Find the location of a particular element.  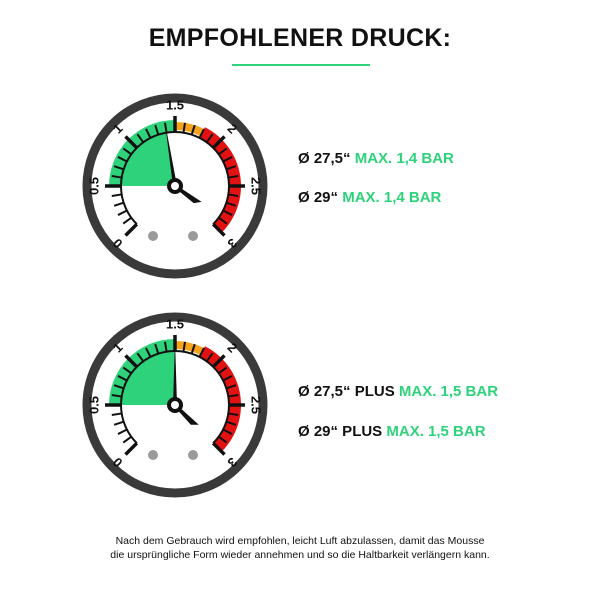

scale-arc is located at coordinates (175, 178).